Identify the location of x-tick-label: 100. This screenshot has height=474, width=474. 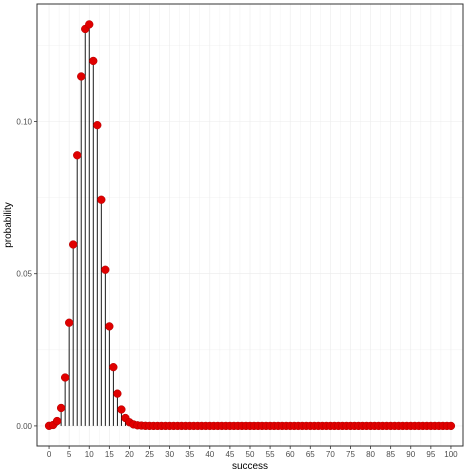
(451, 454).